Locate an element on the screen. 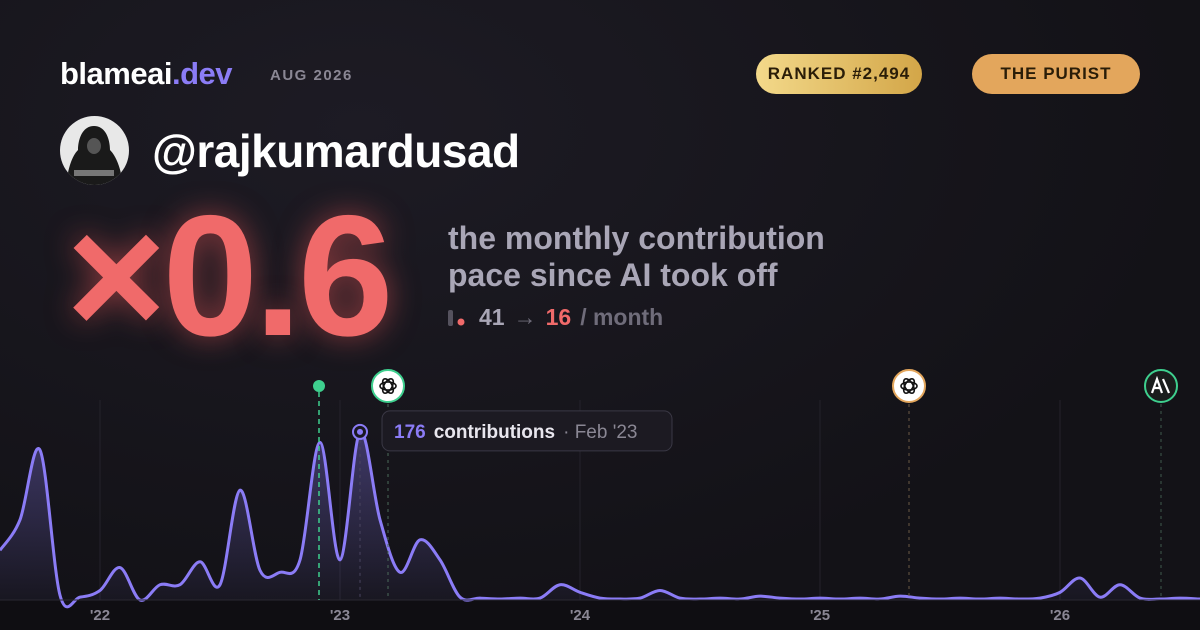 The height and width of the screenshot is (630, 1200). before: 41 is located at coordinates (492, 317).